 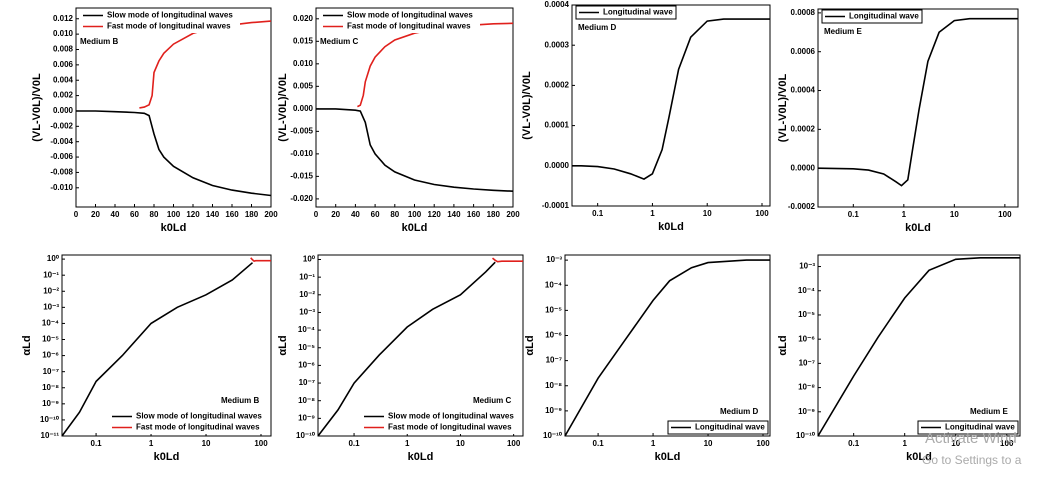 I want to click on y-tick-label: 10⁻⁷, so click(x=307, y=382).